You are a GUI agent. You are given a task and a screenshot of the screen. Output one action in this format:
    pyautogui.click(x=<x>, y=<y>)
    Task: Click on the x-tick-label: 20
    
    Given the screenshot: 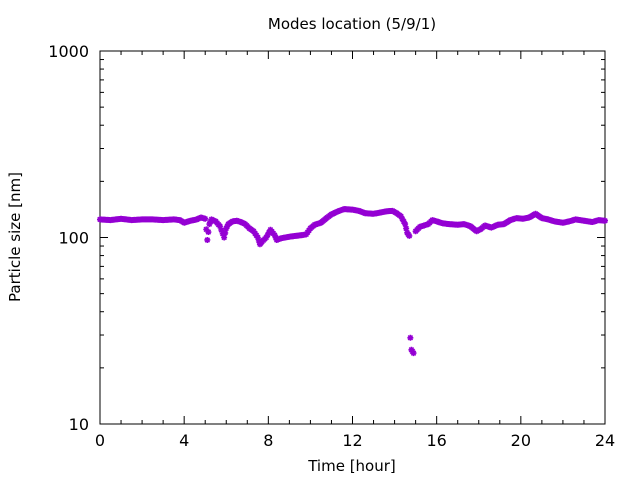 What is the action you would take?
    pyautogui.click(x=521, y=440)
    